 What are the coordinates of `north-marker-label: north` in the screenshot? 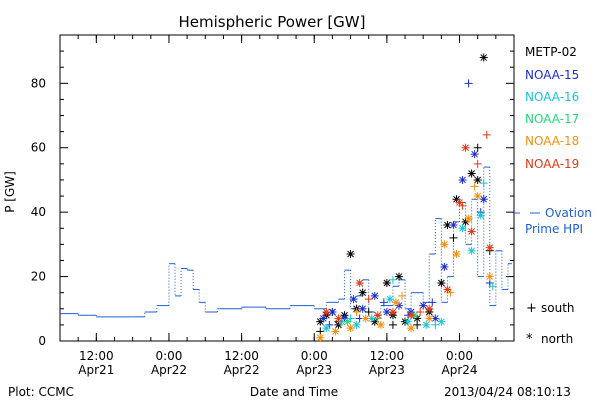 It's located at (557, 339).